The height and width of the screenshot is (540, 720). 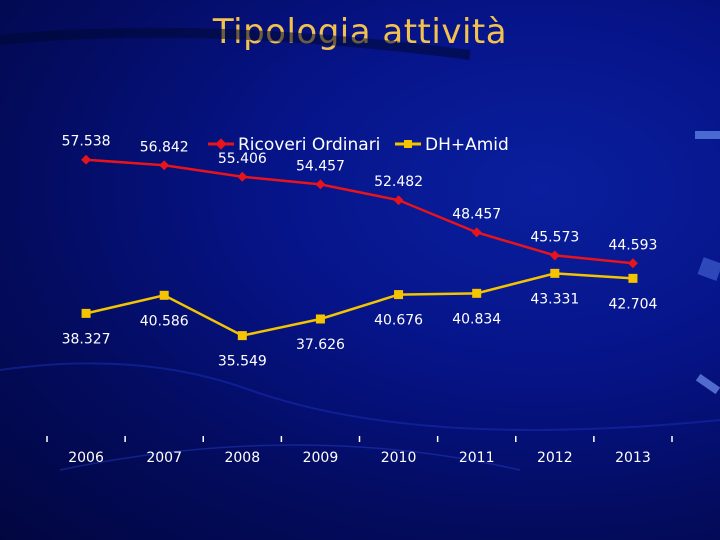 I want to click on x-tick-label: 2010, so click(x=399, y=458).